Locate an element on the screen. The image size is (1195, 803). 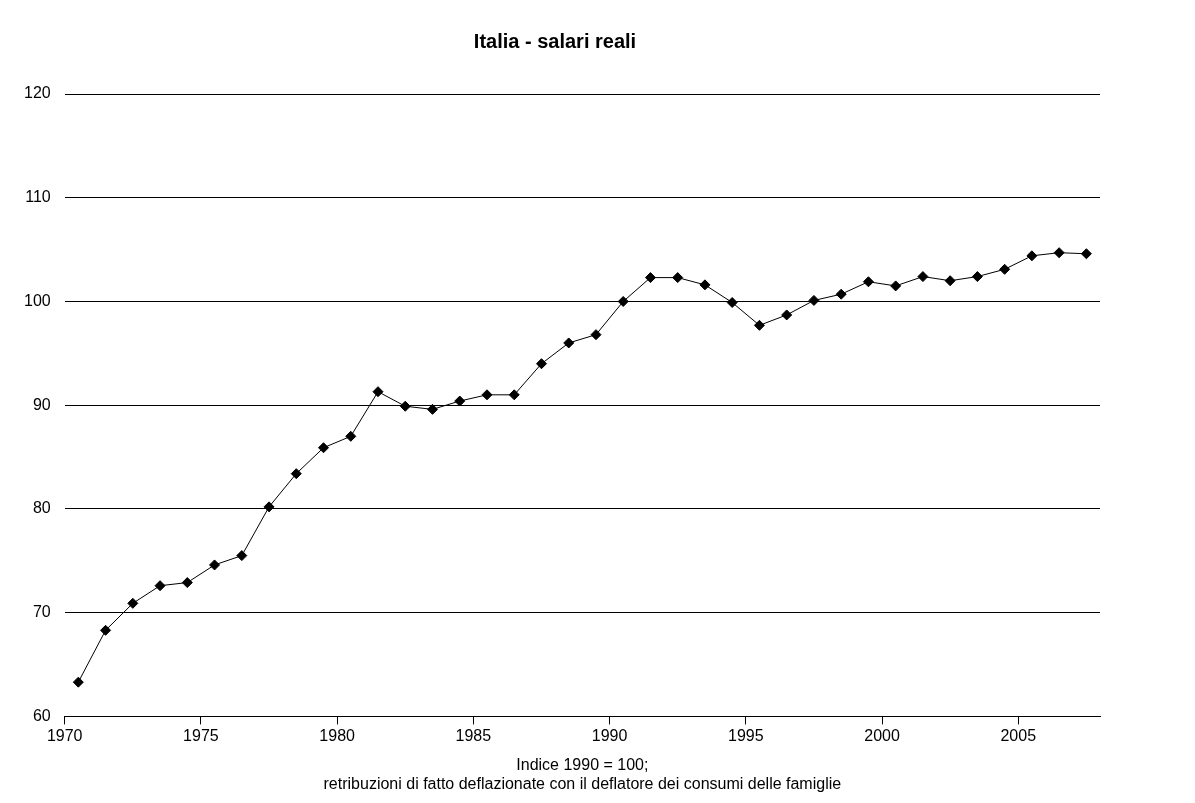
y-tick-label: 70 is located at coordinates (41, 612).